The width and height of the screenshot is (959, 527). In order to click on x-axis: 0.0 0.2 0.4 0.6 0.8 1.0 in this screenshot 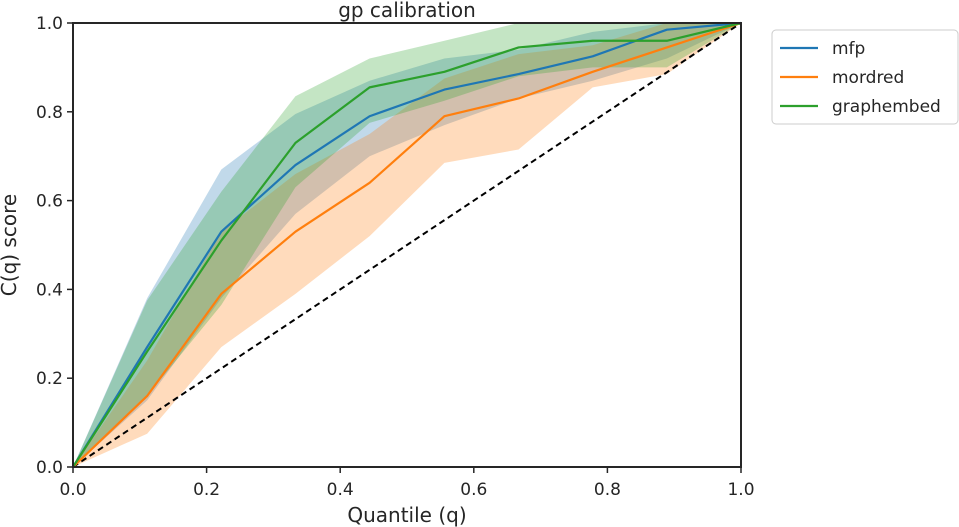, I will do `click(407, 483)`.